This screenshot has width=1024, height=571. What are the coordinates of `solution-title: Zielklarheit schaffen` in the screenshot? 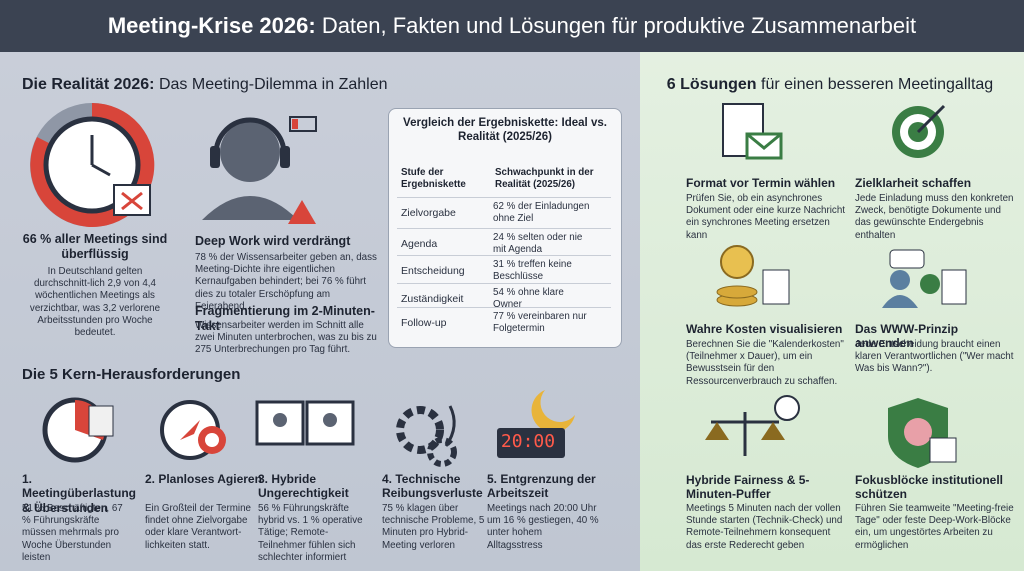 It's located at (913, 183).